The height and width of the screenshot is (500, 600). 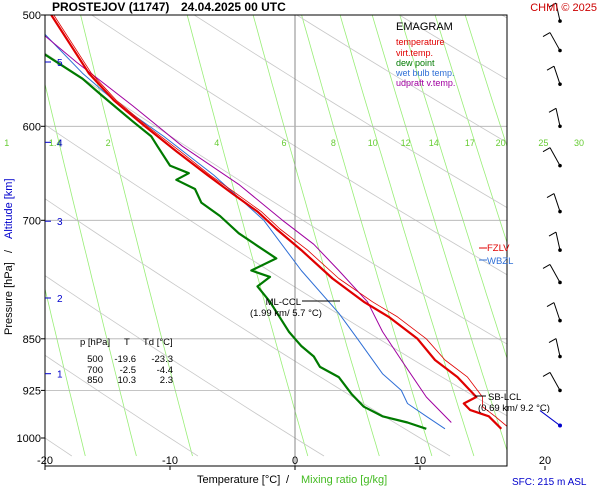 I want to click on mixing-ratio-label: 25, so click(x=543, y=143).